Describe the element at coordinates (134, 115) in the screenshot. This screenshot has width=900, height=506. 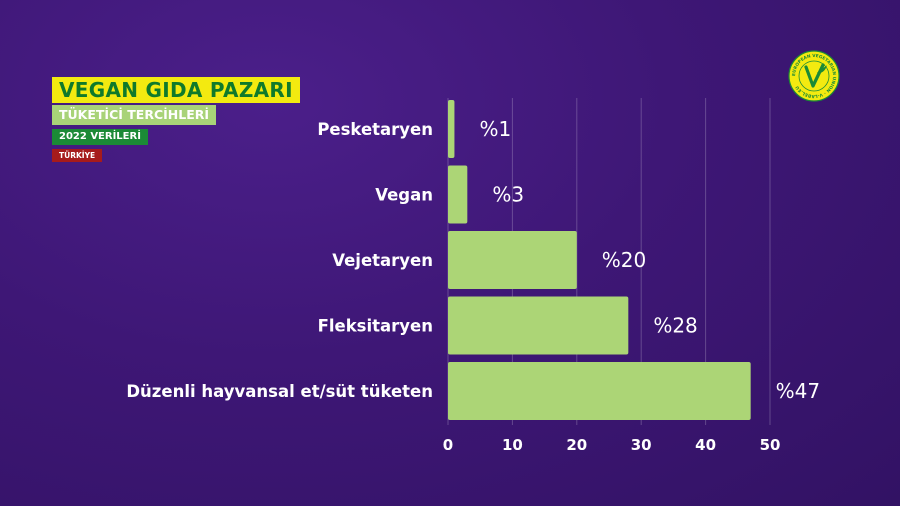
I see `chart-subtitle: TÜKETİCİ TERCİHLERİ` at that location.